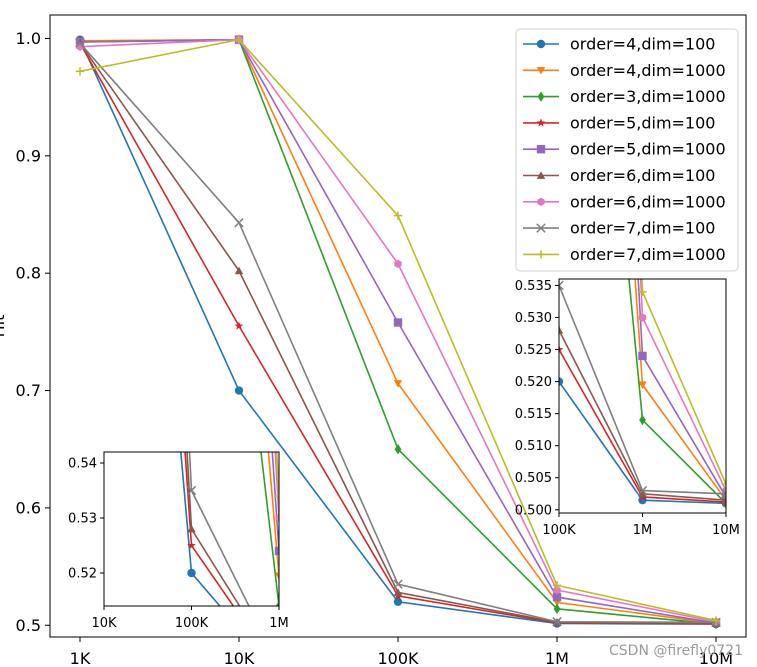 The width and height of the screenshot is (757, 667). I want to click on inset-y-tick-label: 0.54, so click(82, 464).